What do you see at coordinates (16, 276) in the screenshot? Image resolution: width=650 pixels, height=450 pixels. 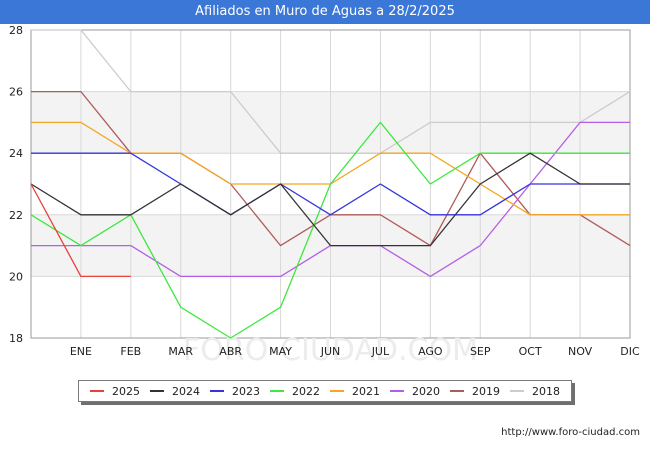 I see `y-tick-label: 20` at bounding box center [16, 276].